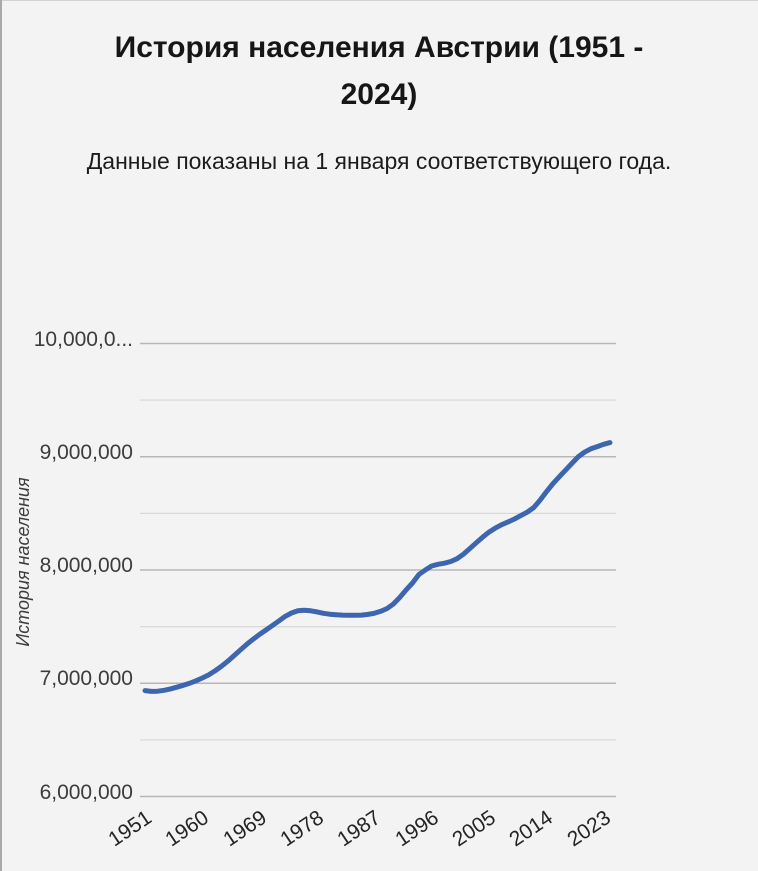  Describe the element at coordinates (86, 452) in the screenshot. I see `y-axis-tick-label: 9,000,000` at that location.